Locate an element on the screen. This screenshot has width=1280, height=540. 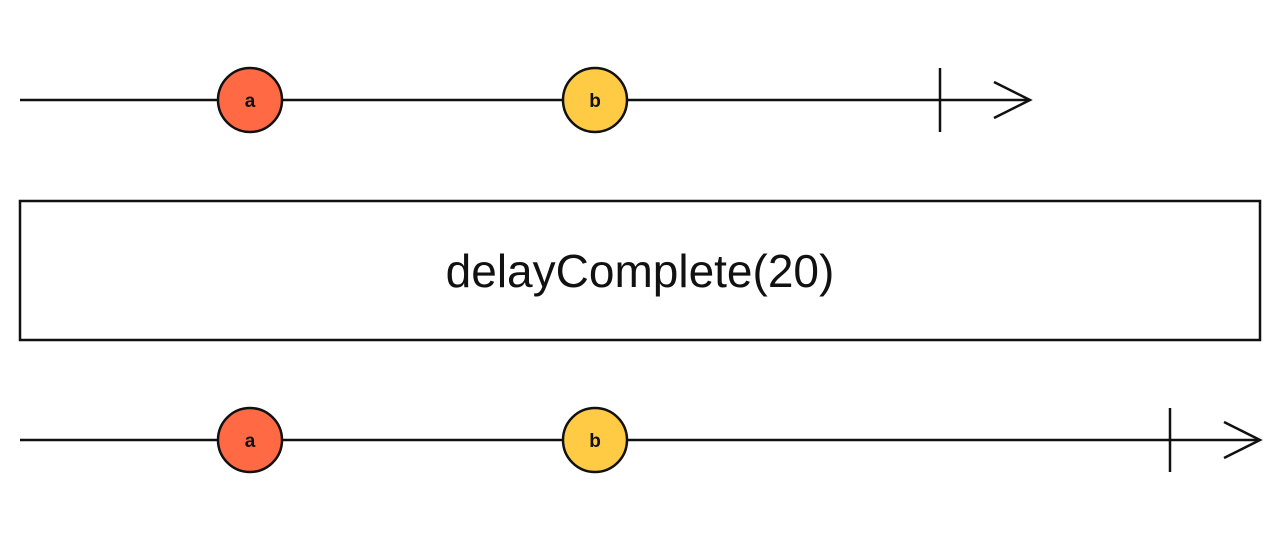
input-event-b-circle is located at coordinates (595, 100).